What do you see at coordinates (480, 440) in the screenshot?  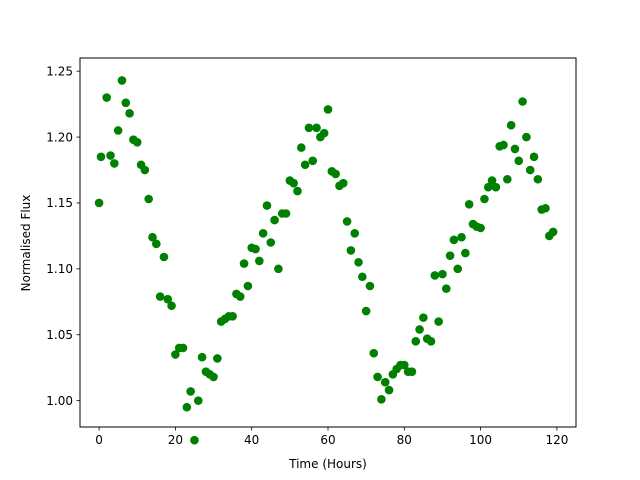 I see `x-tick-label: 100` at bounding box center [480, 440].